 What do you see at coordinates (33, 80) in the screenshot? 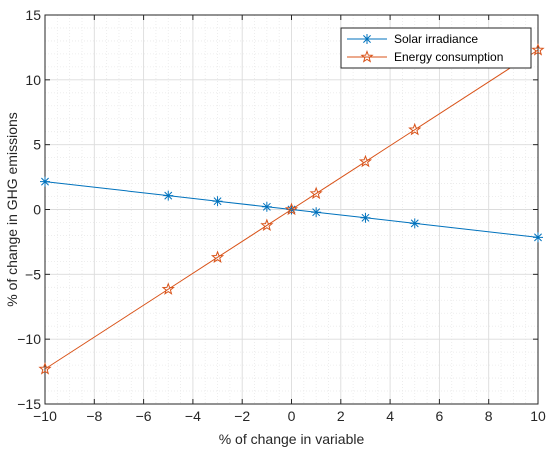
I see `y-tick-label: 10` at bounding box center [33, 80].